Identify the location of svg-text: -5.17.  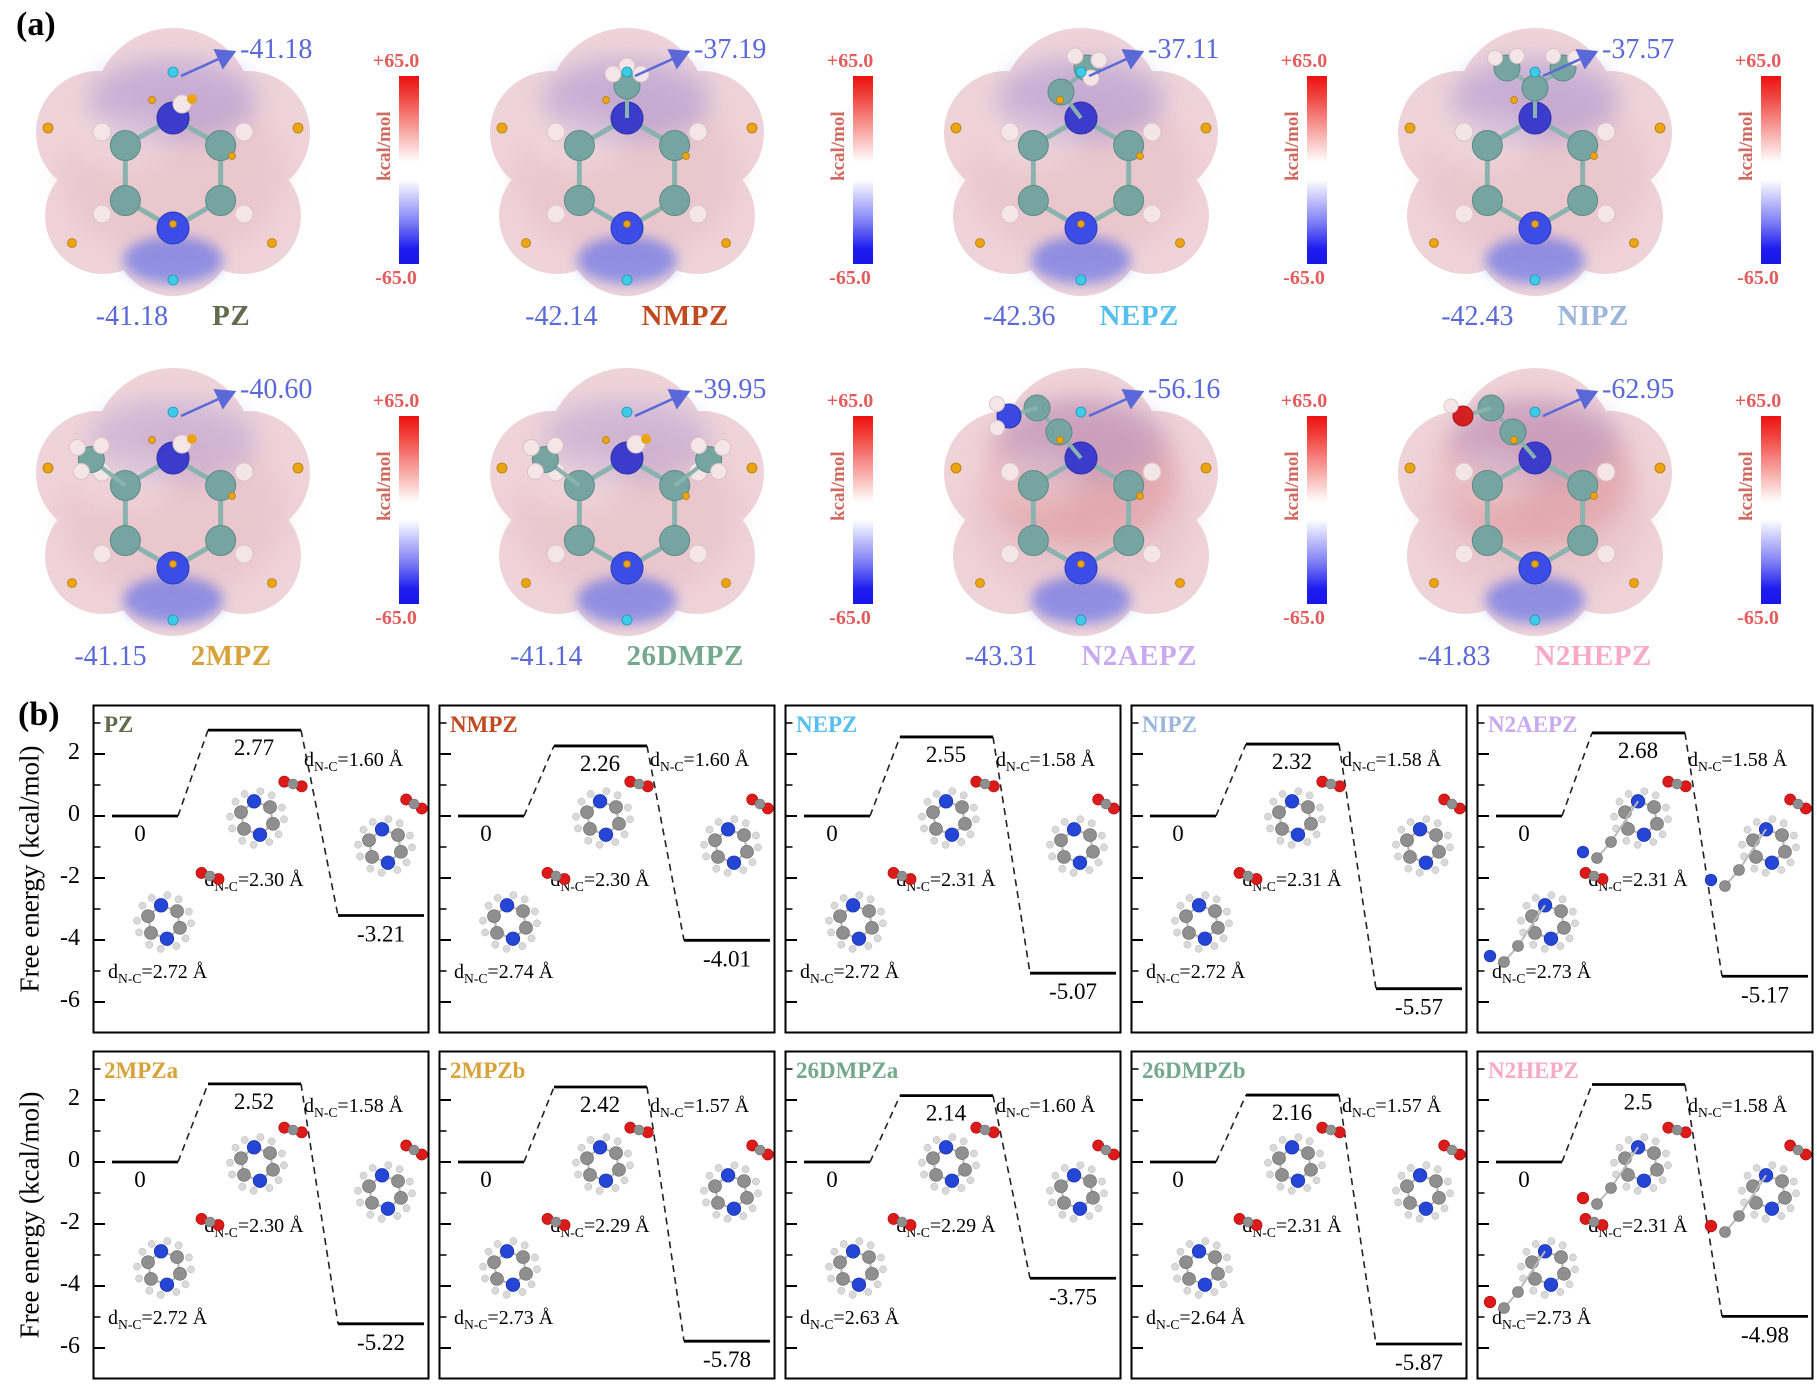
(1765, 994).